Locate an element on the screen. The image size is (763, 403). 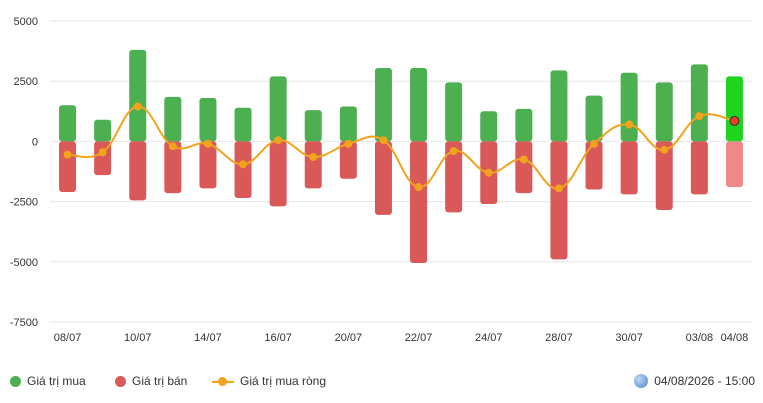
x-tick-label: 20/07 is located at coordinates (349, 338).